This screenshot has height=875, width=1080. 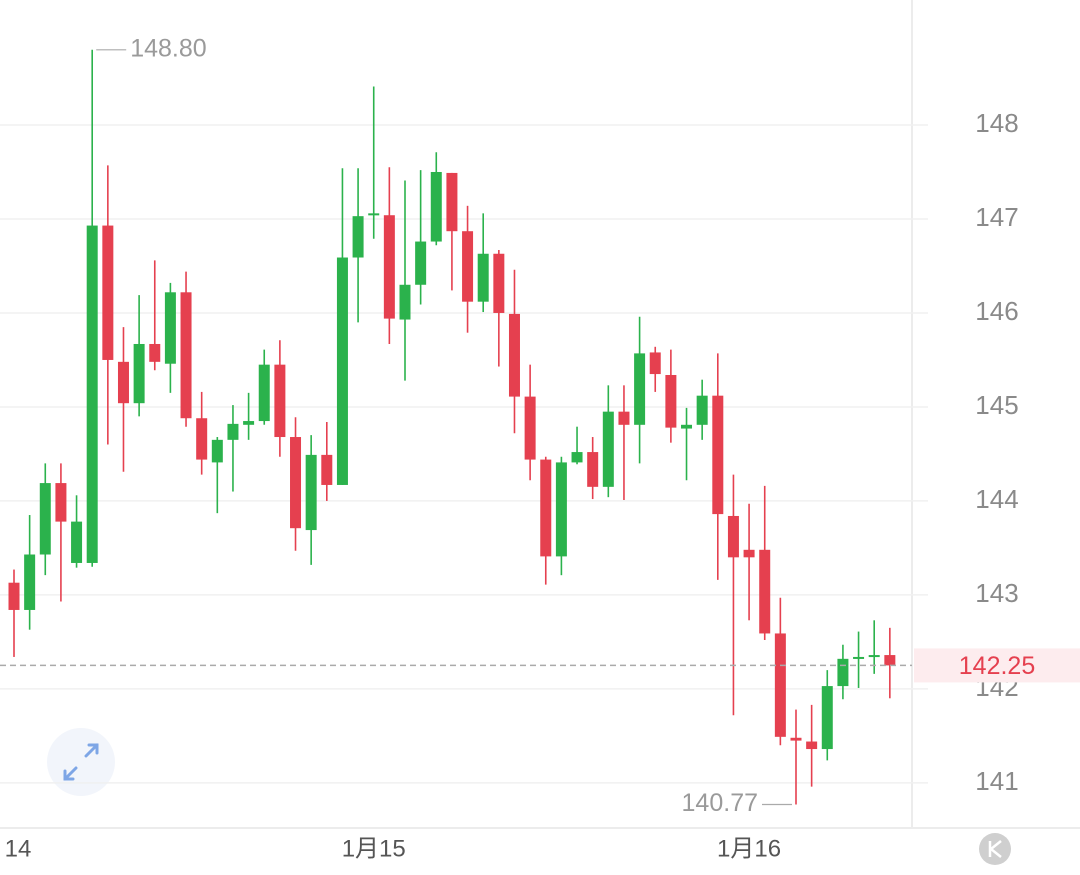 What do you see at coordinates (996, 593) in the screenshot?
I see `y-tick-label: 143` at bounding box center [996, 593].